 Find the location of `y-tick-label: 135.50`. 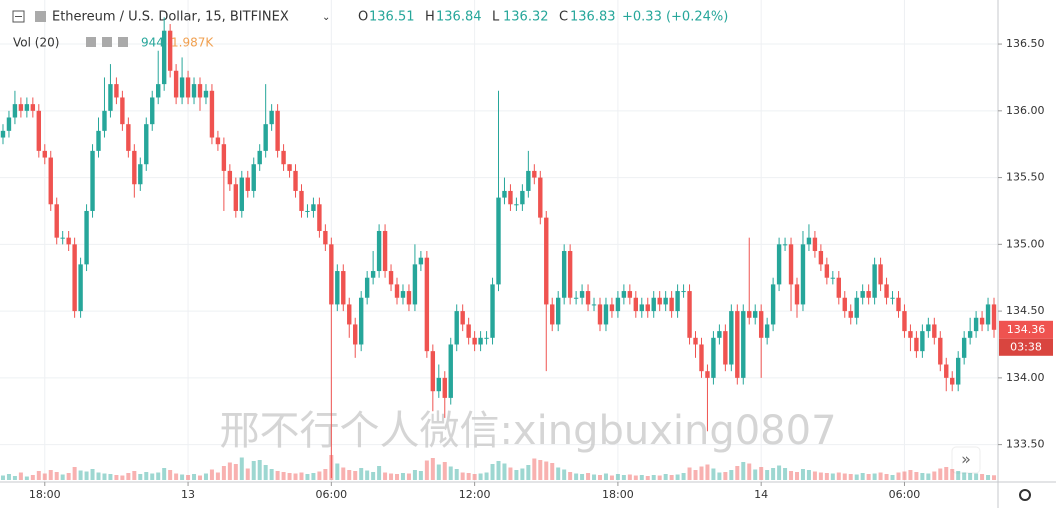

y-tick-label: 135.50 is located at coordinates (1025, 177).